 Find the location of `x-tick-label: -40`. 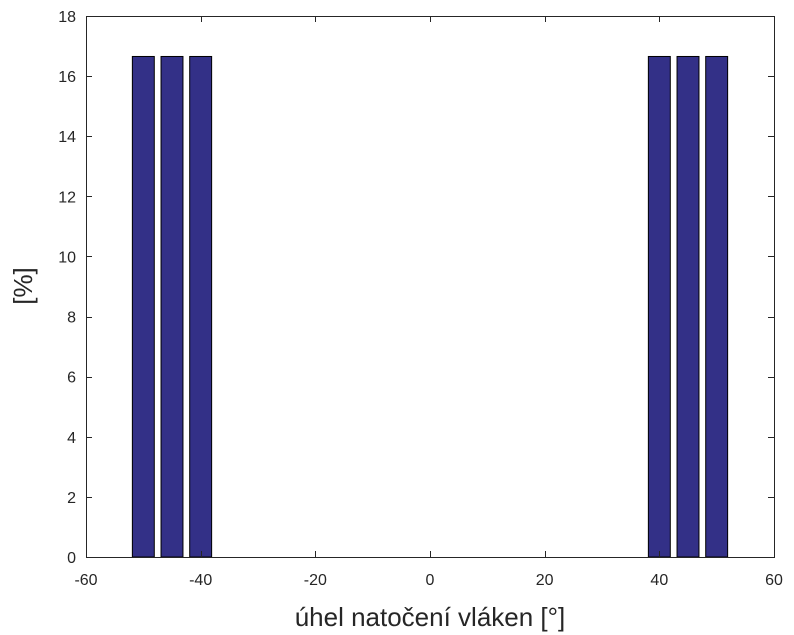

x-tick-label: -40 is located at coordinates (200, 580).